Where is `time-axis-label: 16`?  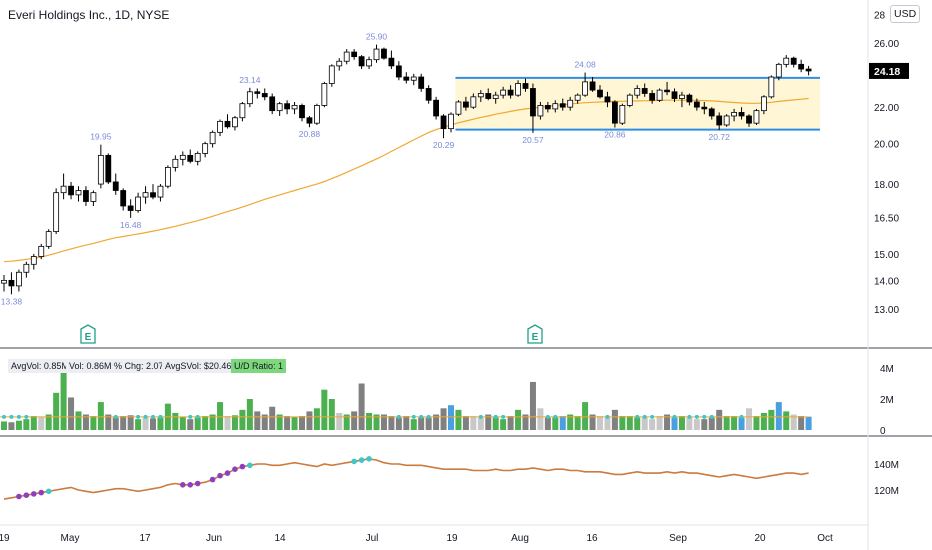
time-axis-label: 16 is located at coordinates (592, 538).